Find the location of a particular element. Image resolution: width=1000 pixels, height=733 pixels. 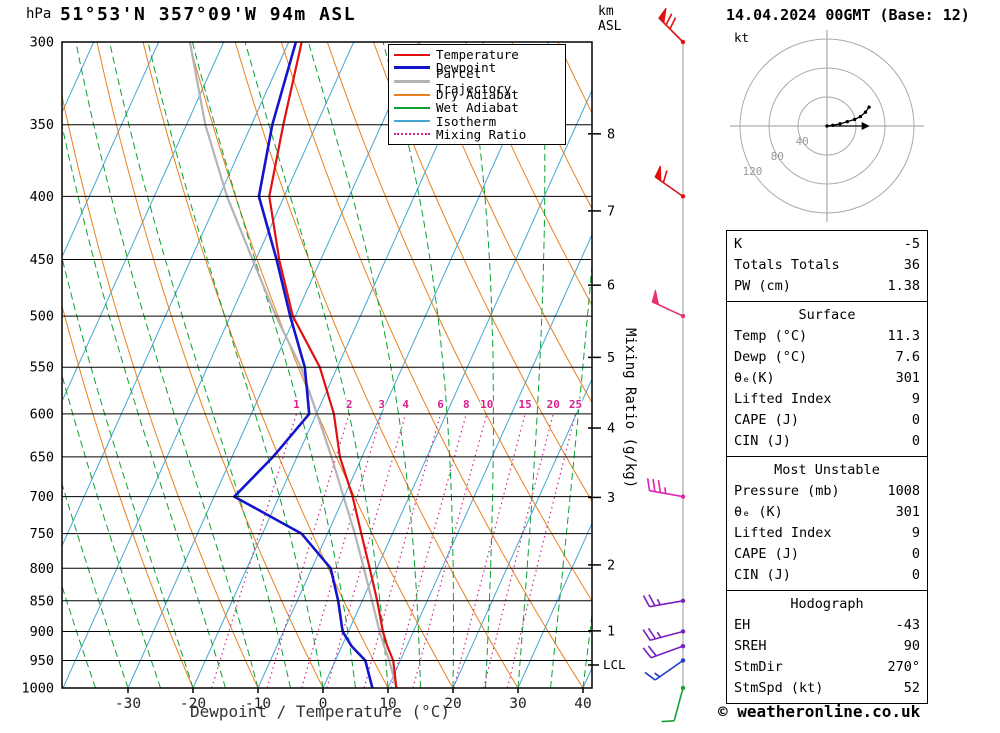

indices-row: Totals Totals 36 is located at coordinates (827, 265).